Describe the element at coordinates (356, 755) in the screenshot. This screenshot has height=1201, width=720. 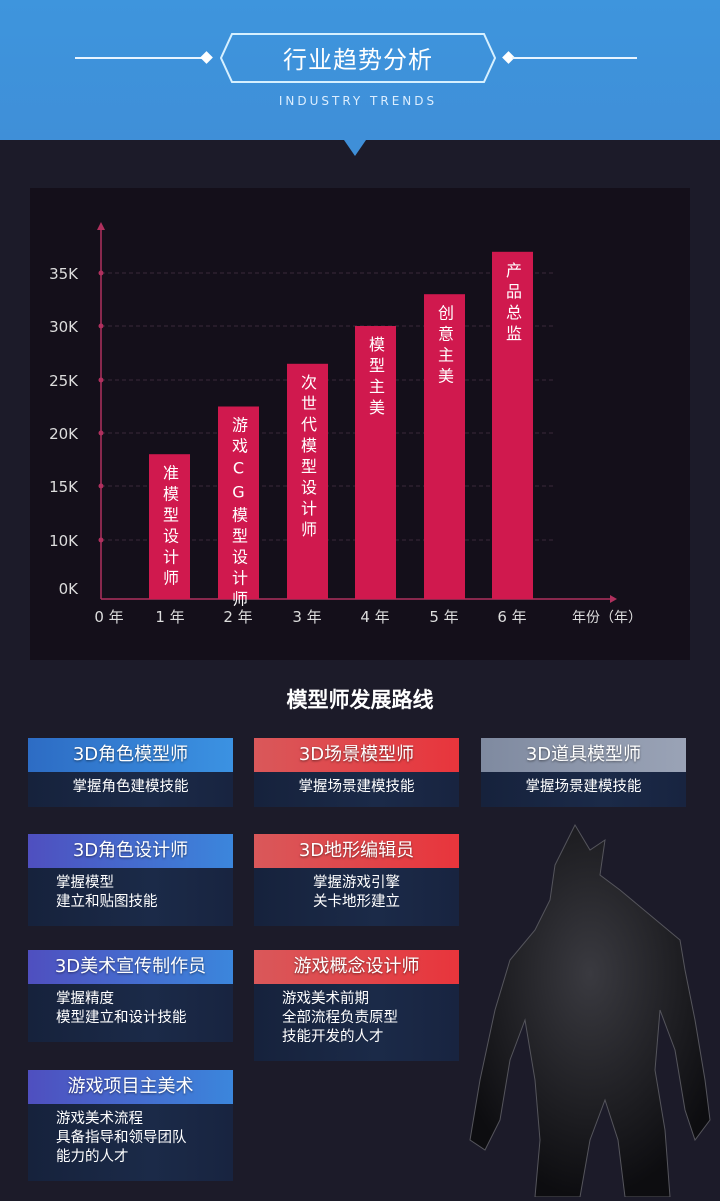
I see `career-card-title: 3D场景模型师` at that location.